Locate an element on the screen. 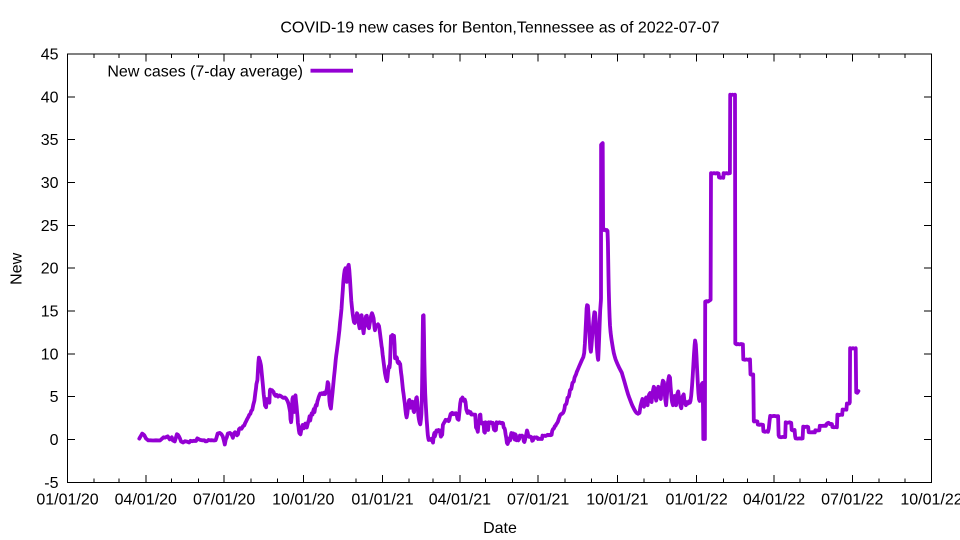 This screenshot has height=540, width=960. svg-text: 10 is located at coordinates (50, 354).